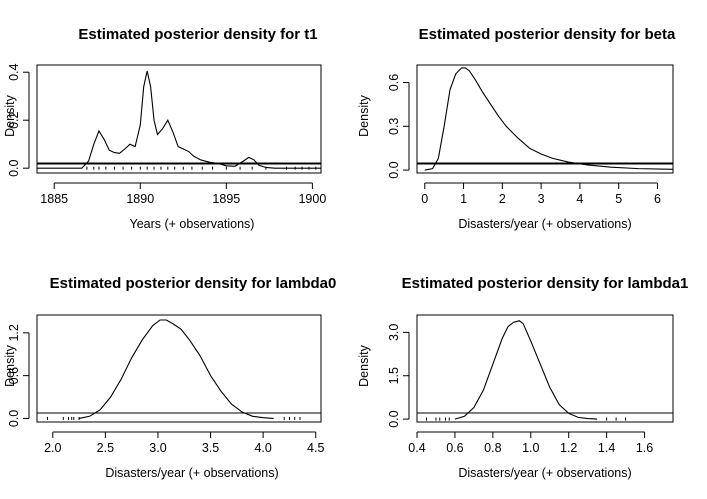  What do you see at coordinates (192, 224) in the screenshot?
I see `x-axis-label: Years (+ observations)` at bounding box center [192, 224].